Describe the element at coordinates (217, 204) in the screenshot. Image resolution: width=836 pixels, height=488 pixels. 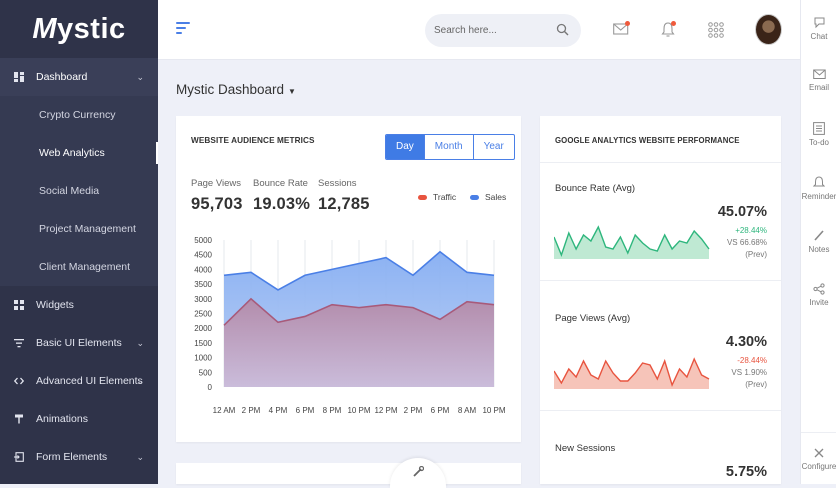
I see `metric-value: 95,703` at that location.